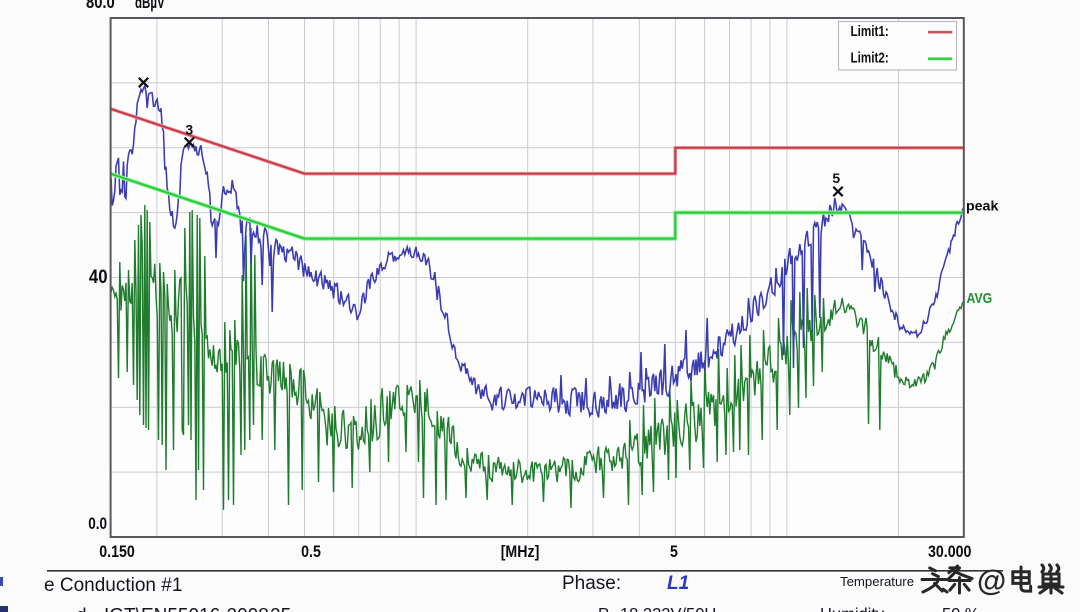 The height and width of the screenshot is (612, 1080). Describe the element at coordinates (877, 581) in the screenshot. I see `svg-text: Temperature` at that location.